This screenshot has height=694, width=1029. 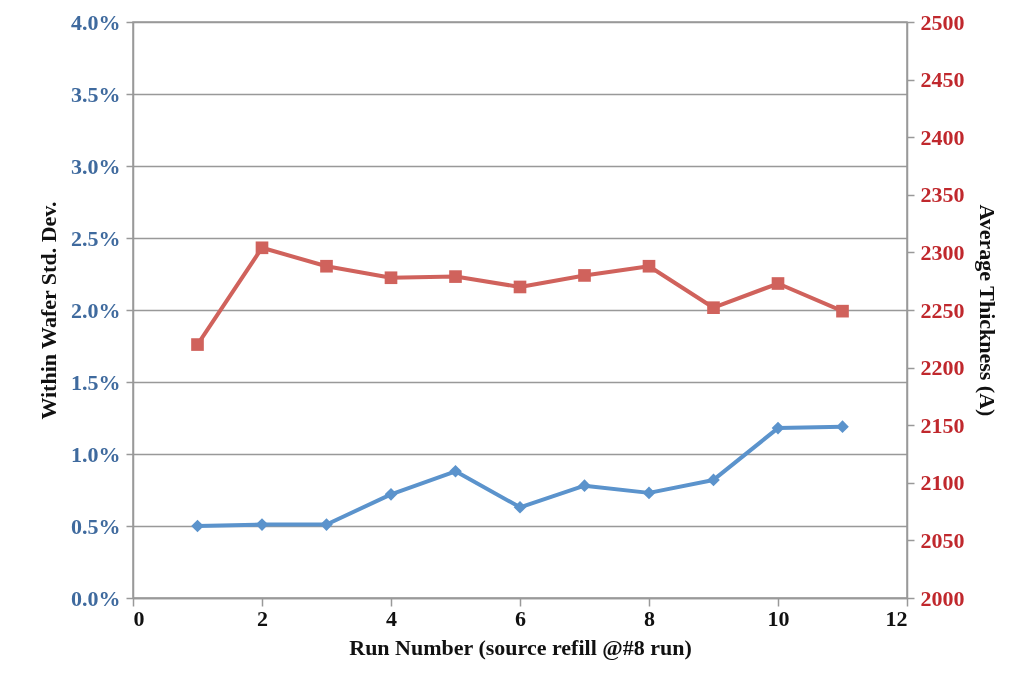 I want to click on x-tick-label: 10, so click(x=778, y=618).